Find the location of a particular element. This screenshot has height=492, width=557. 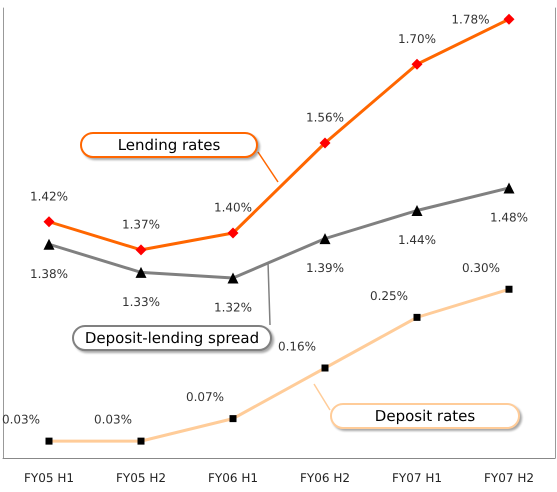

callout-box: Deposit-lending spread is located at coordinates (172, 338).